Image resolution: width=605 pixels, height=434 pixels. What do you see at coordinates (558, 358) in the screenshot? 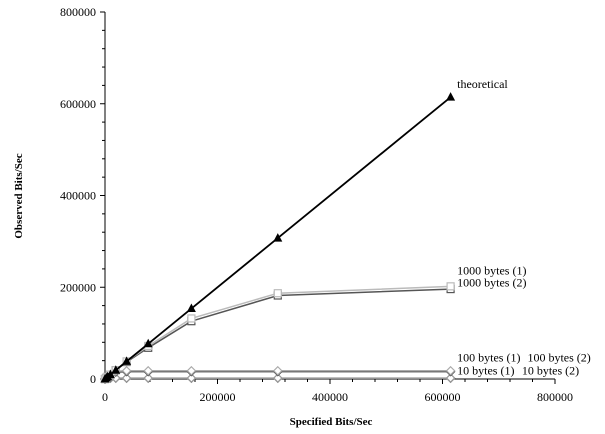
I see `series-label: 100 bytes (2)` at bounding box center [558, 358].